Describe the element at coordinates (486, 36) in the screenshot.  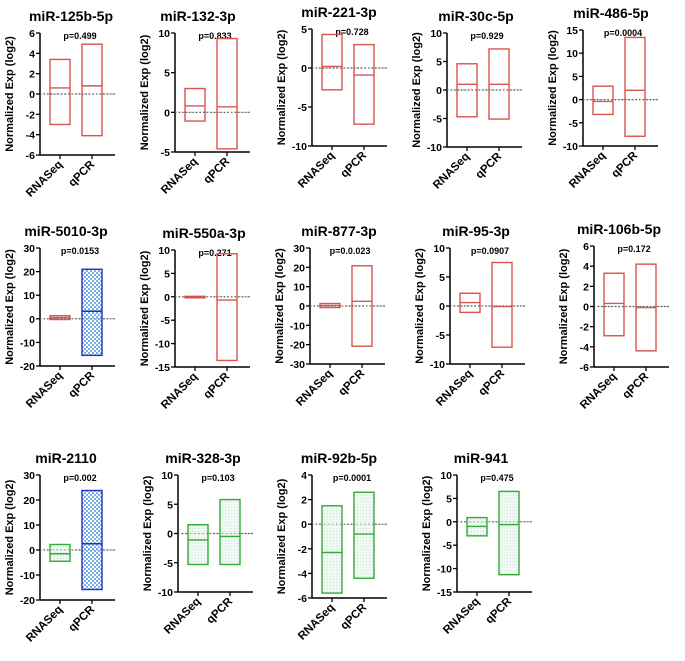
I see `p-value-label: p=0.929` at that location.